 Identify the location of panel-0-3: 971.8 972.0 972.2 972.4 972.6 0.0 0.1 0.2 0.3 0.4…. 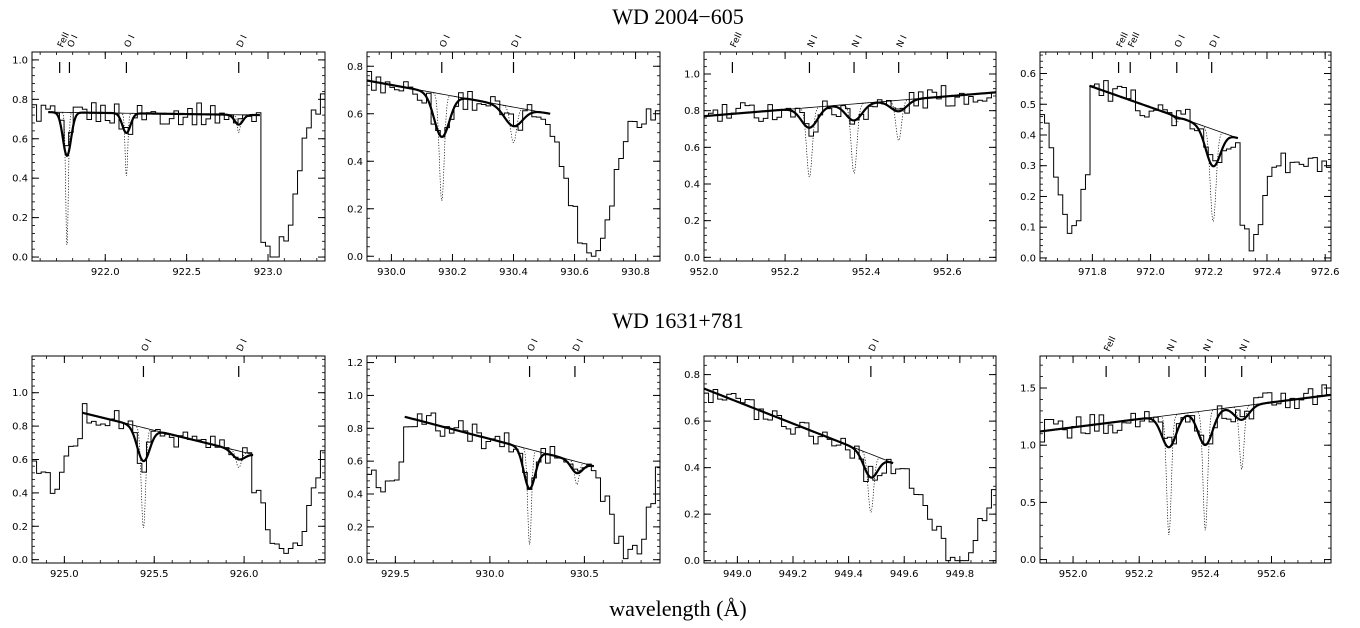
(1179, 154).